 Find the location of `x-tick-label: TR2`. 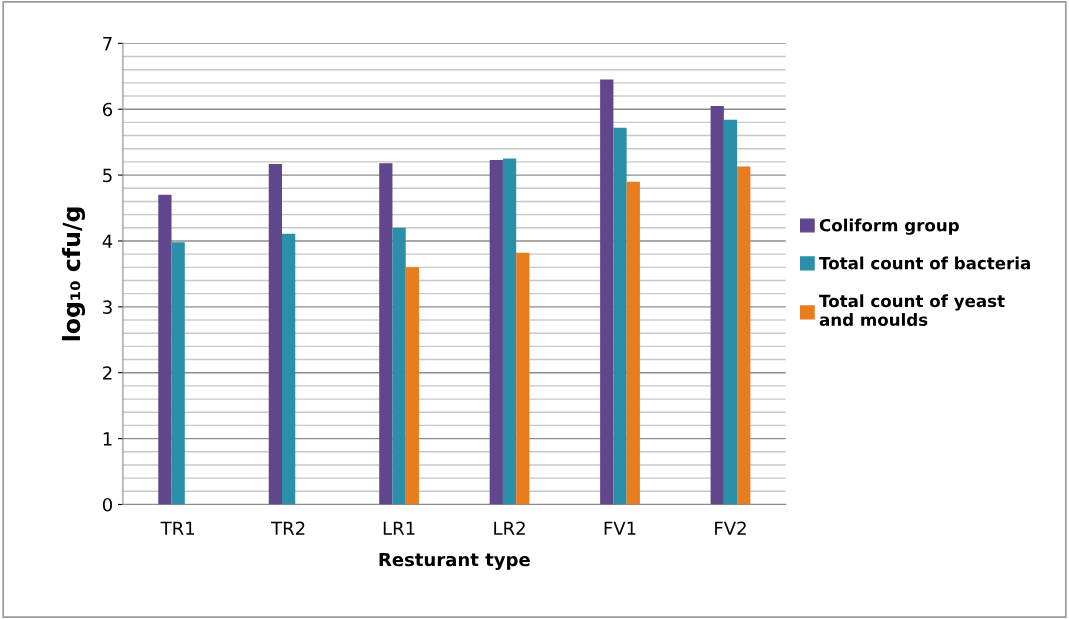

x-tick-label: TR2 is located at coordinates (288, 528).